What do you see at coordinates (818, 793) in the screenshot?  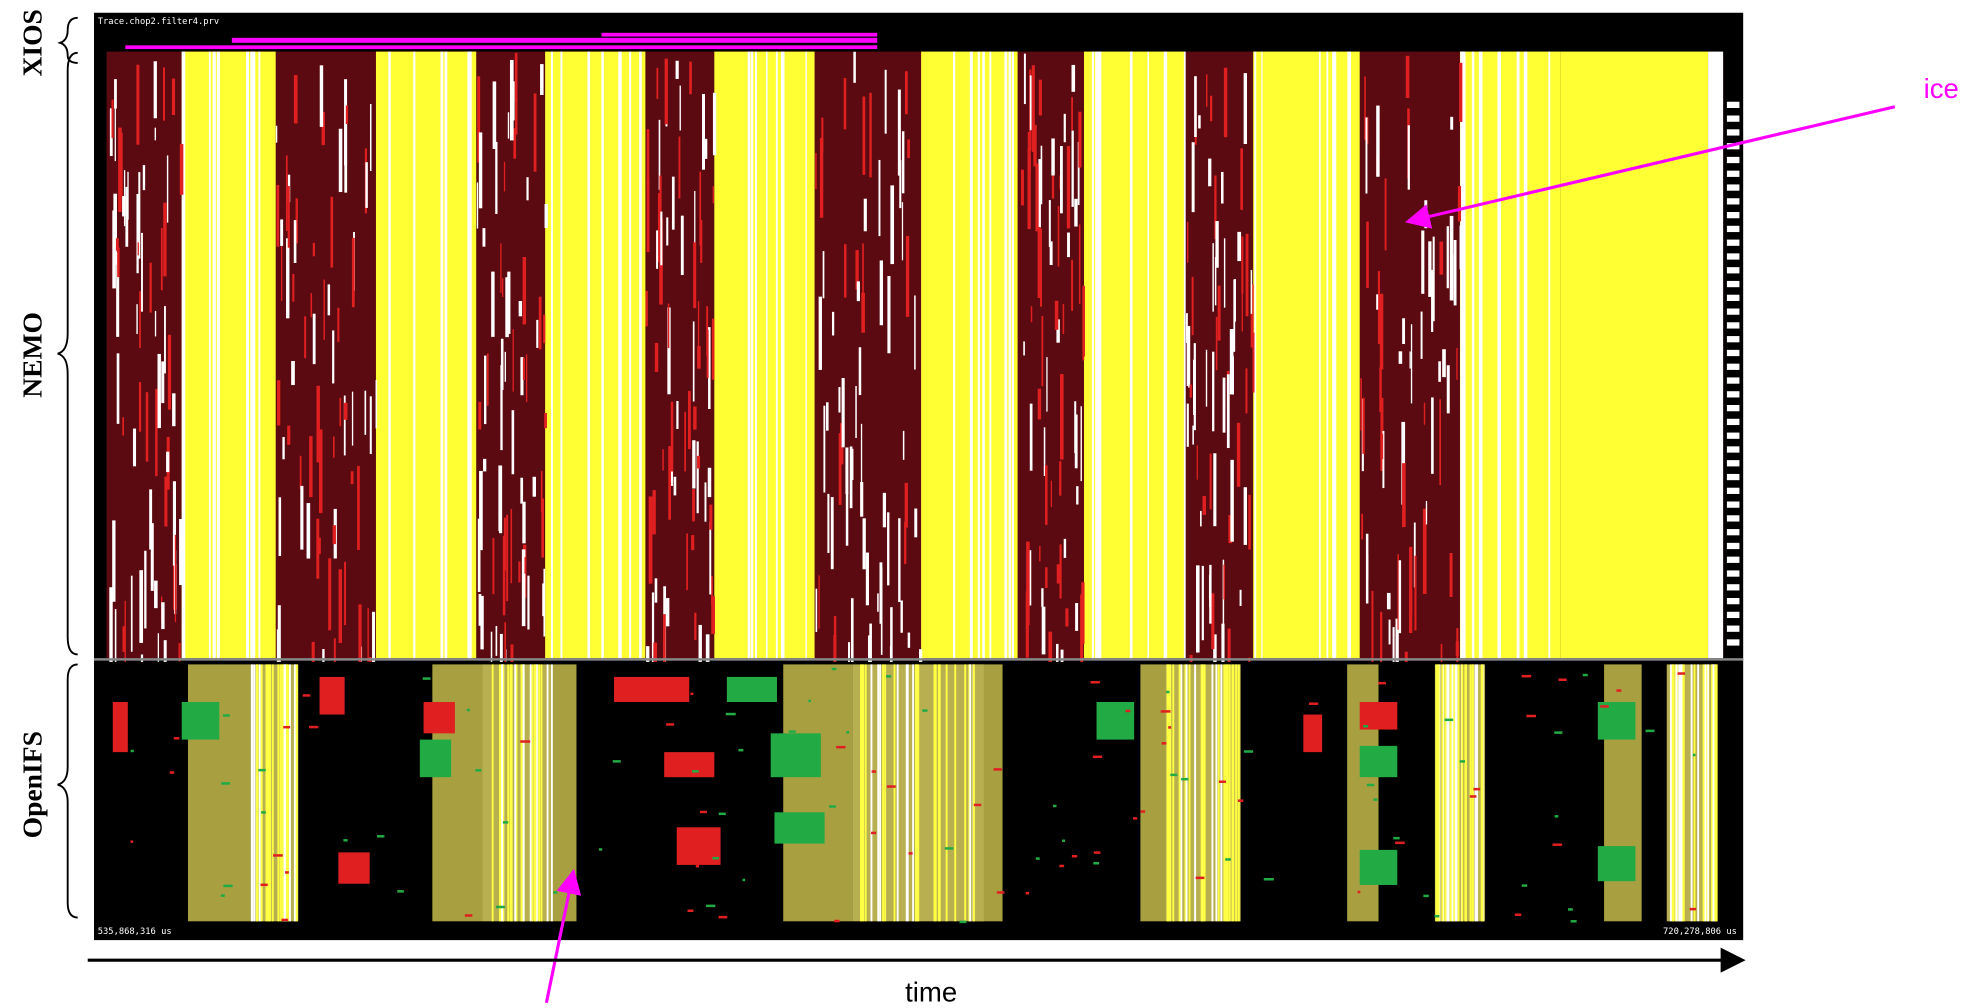 I see `openifs-wait` at bounding box center [818, 793].